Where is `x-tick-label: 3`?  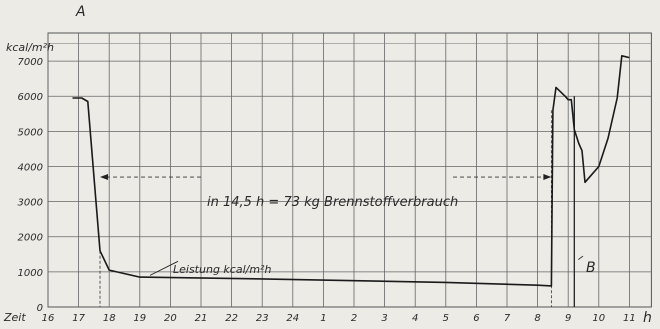
x-tick-label: 3 is located at coordinates (384, 318).